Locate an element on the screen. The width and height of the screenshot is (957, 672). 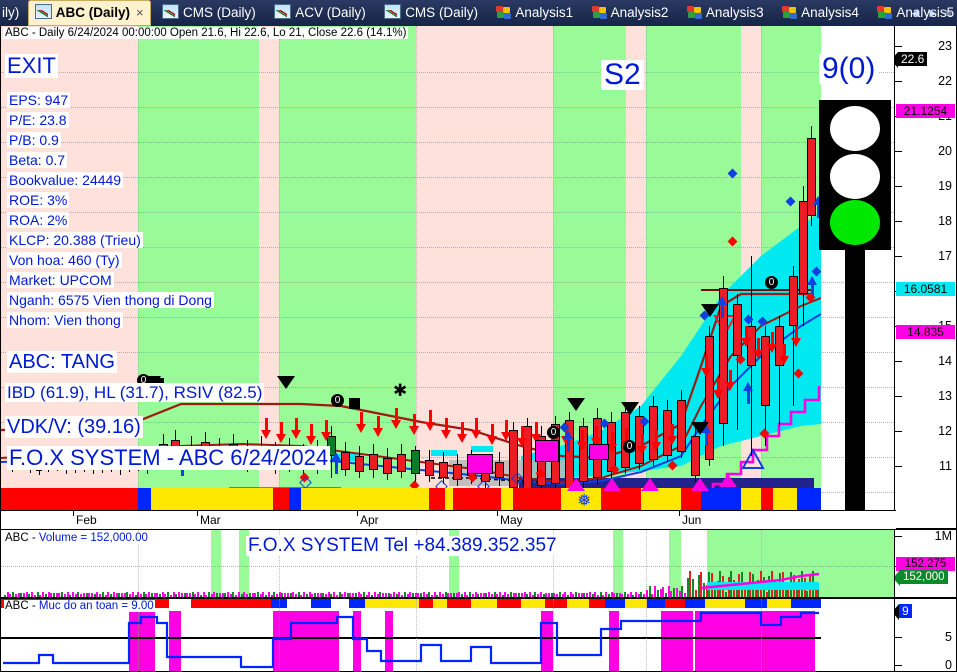
volume-tag-1: 152,000 is located at coordinates (921, 578).